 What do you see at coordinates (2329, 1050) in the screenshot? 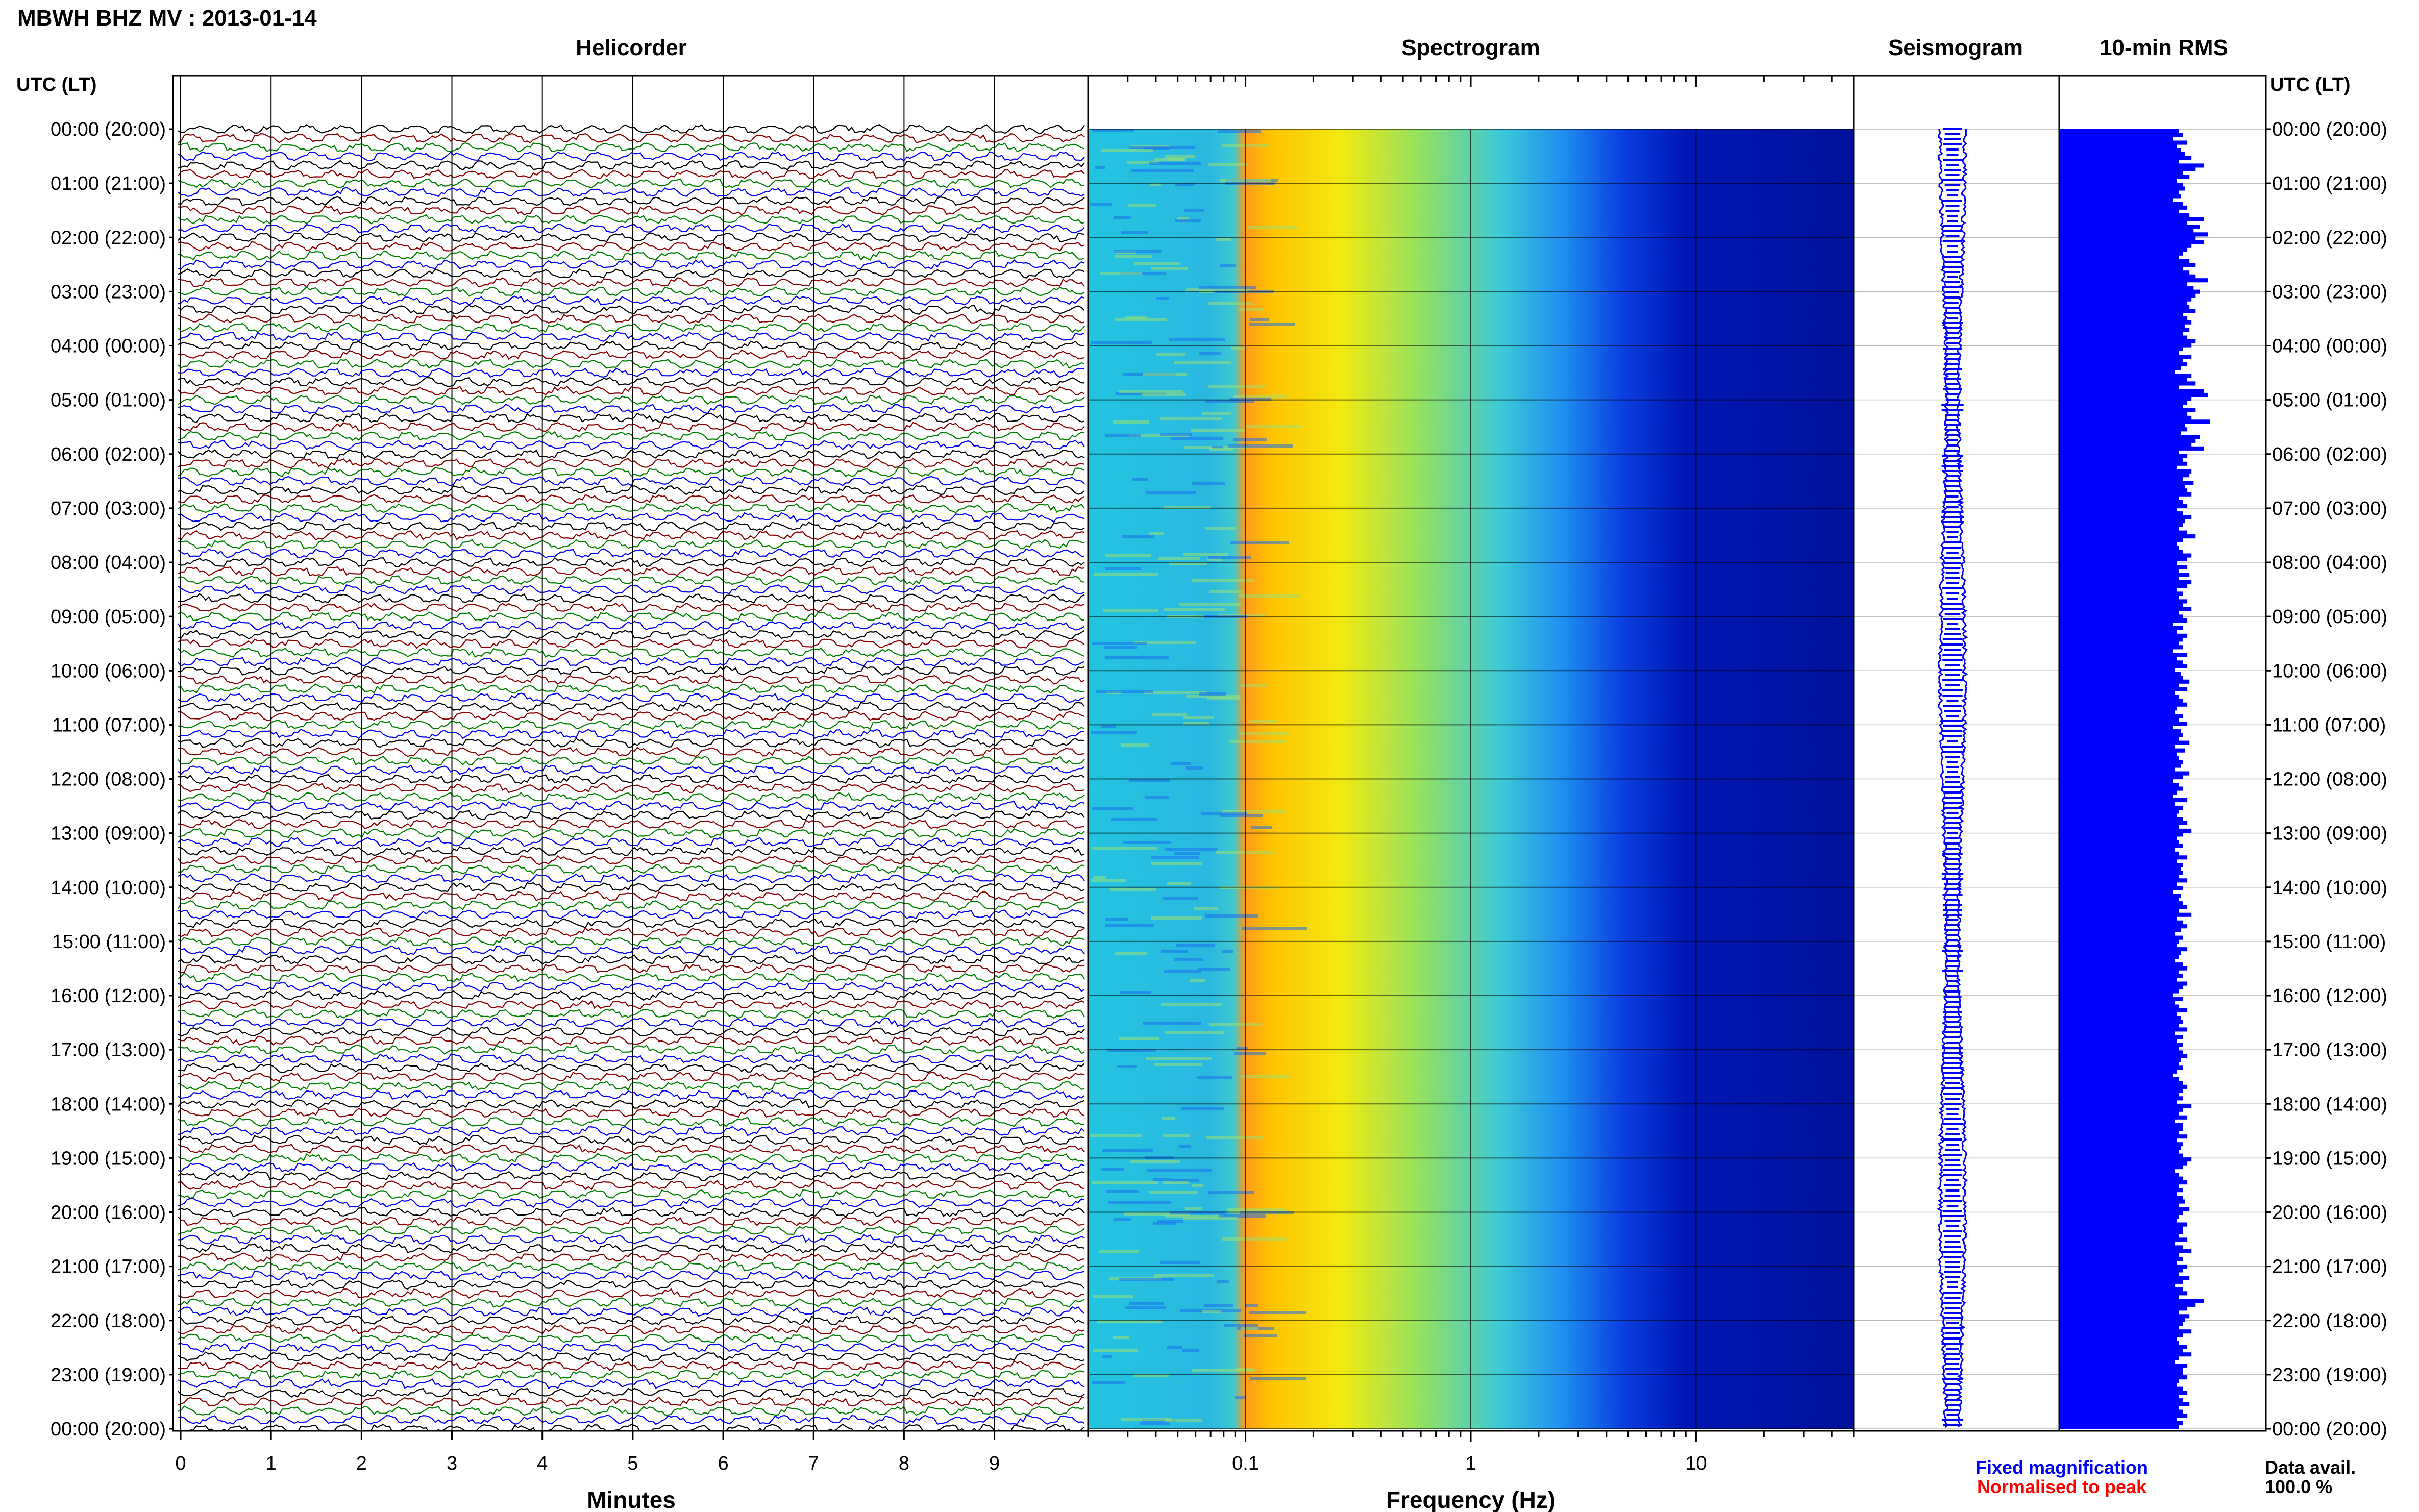
I see `time-label-right: 17:00 (13:00)` at bounding box center [2329, 1050].